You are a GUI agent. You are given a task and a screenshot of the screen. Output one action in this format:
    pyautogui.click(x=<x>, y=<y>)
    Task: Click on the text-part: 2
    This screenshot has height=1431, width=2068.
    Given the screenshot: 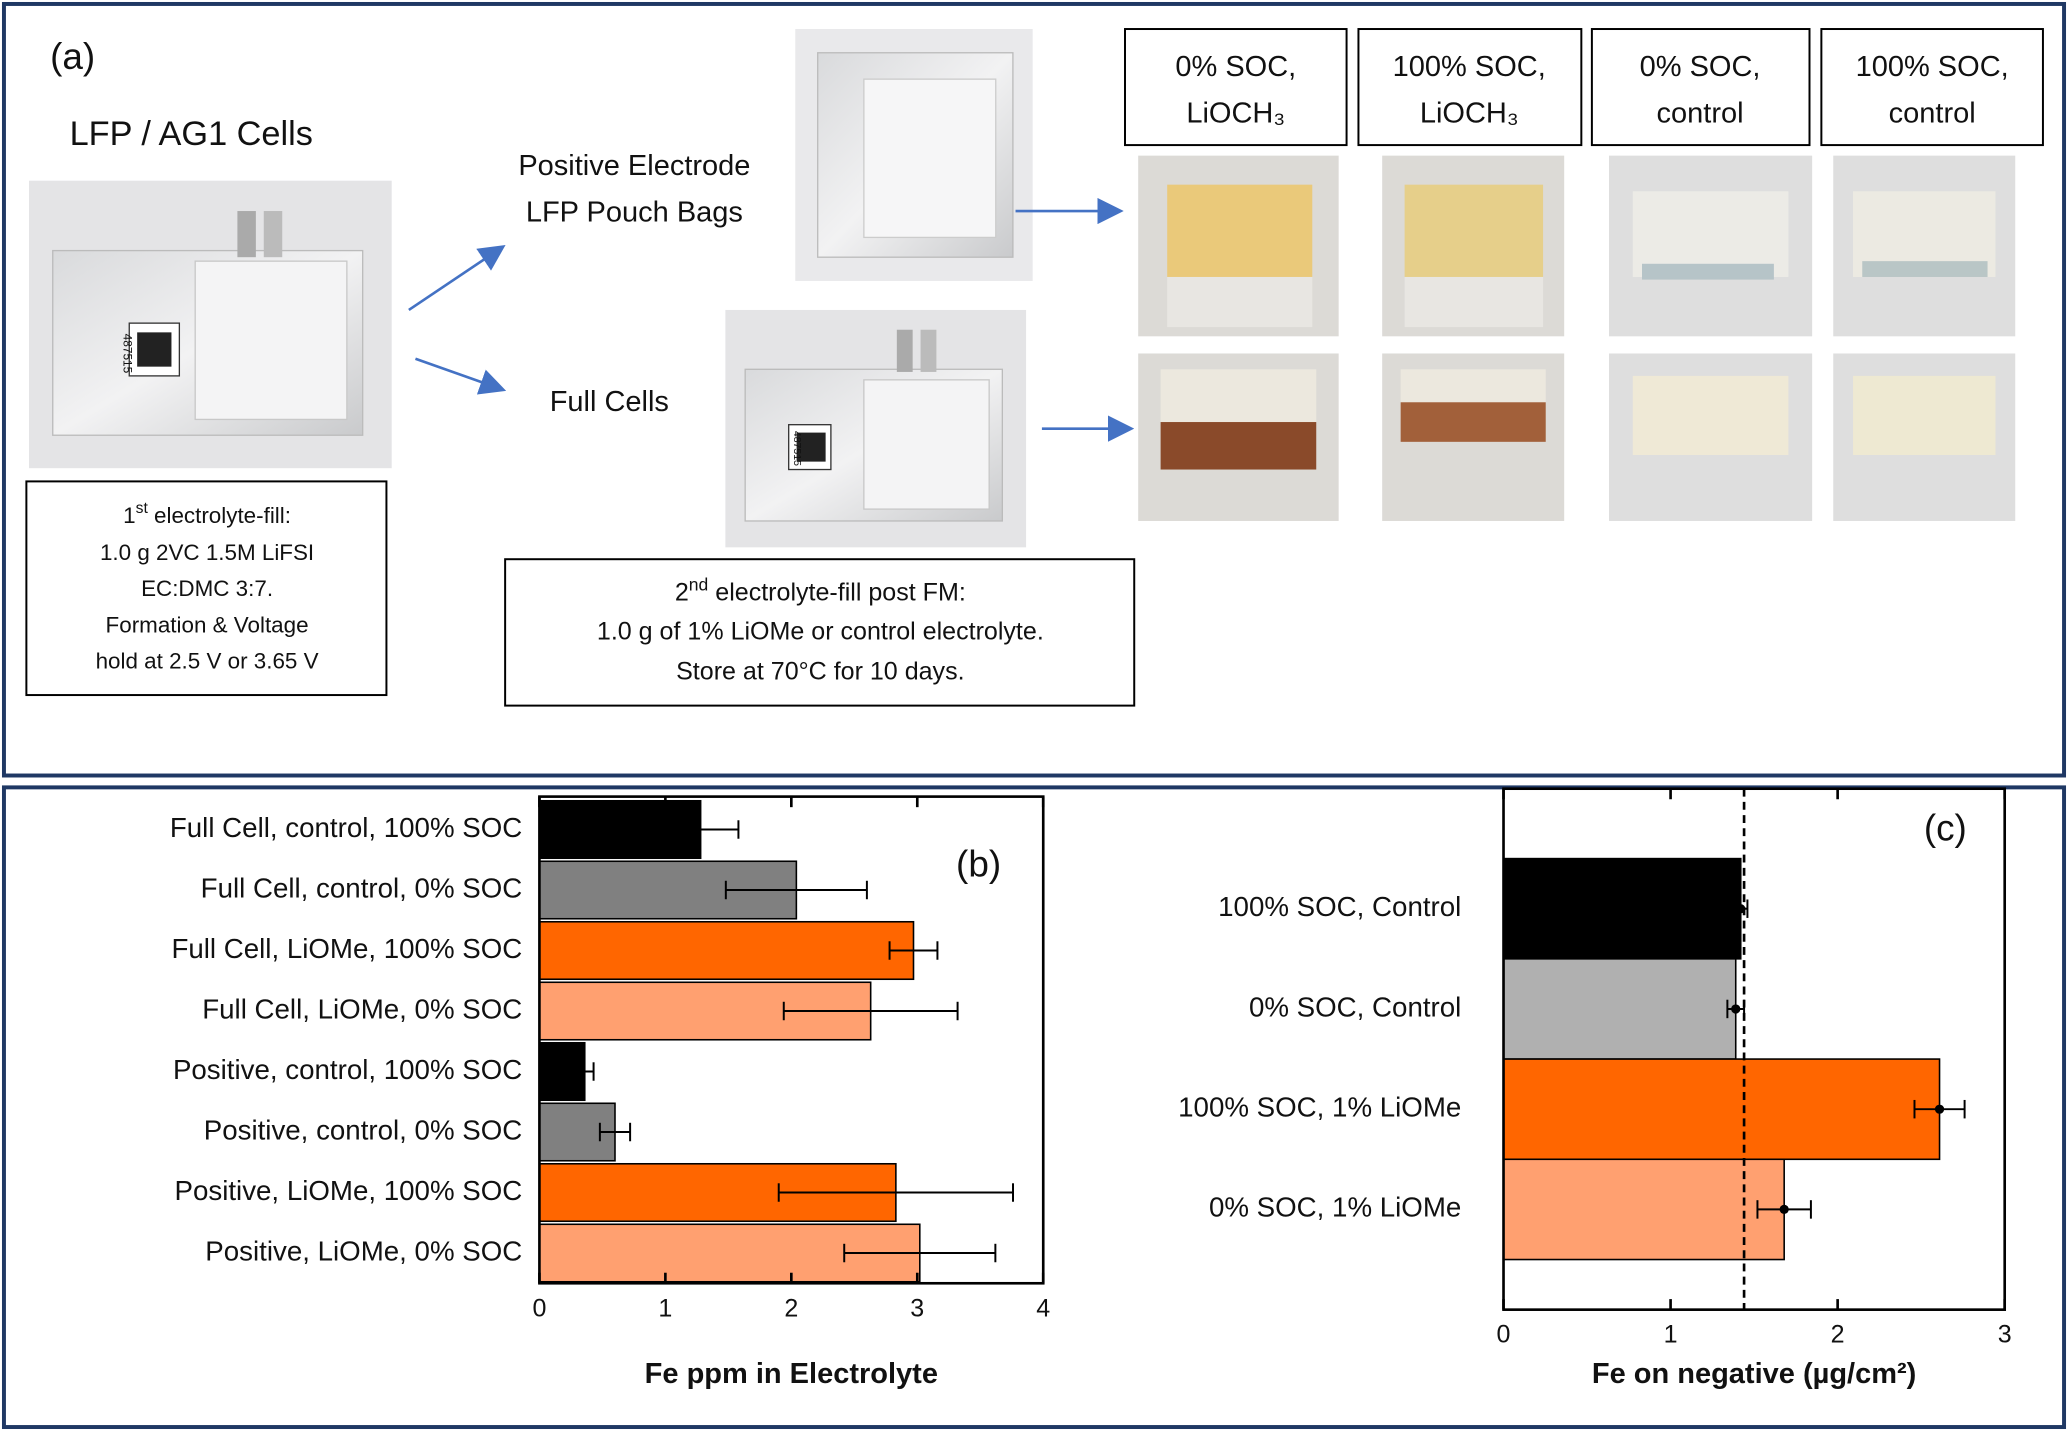 What is the action you would take?
    pyautogui.click(x=682, y=592)
    